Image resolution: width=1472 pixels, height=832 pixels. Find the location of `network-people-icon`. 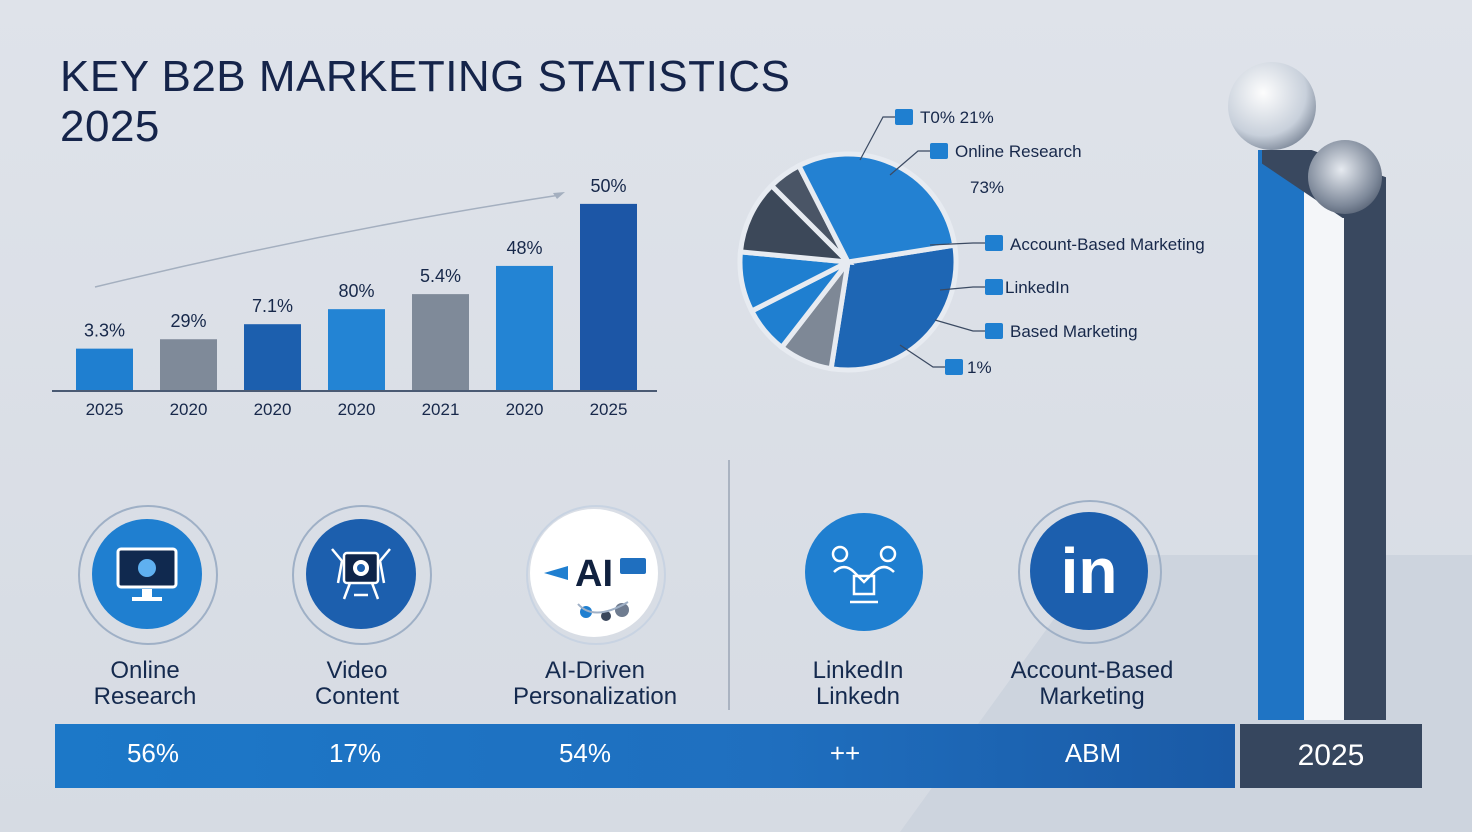

network-people-icon is located at coordinates (864, 572).